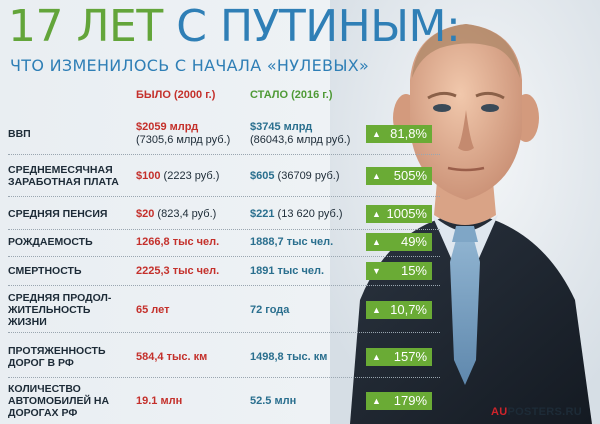 Image resolution: width=600 pixels, height=424 pixels. Describe the element at coordinates (153, 309) in the screenshot. I see `value-was: 65 лет` at that location.